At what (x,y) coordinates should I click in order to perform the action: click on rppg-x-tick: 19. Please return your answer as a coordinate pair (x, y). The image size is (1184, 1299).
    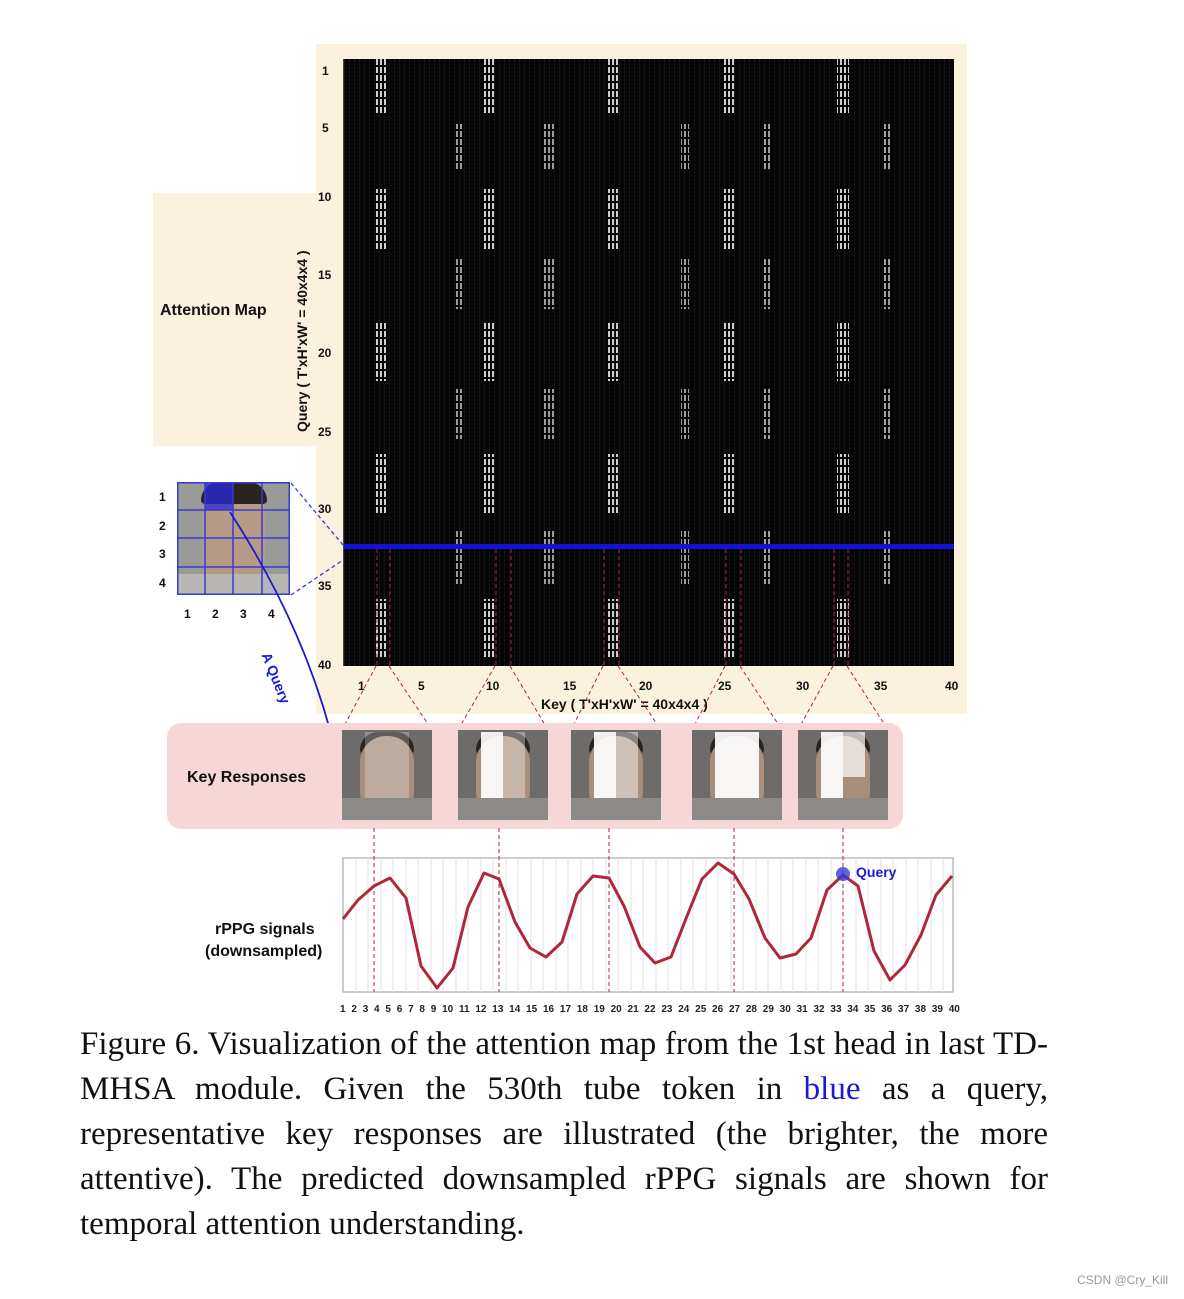
    Looking at the image, I should click on (599, 1009).